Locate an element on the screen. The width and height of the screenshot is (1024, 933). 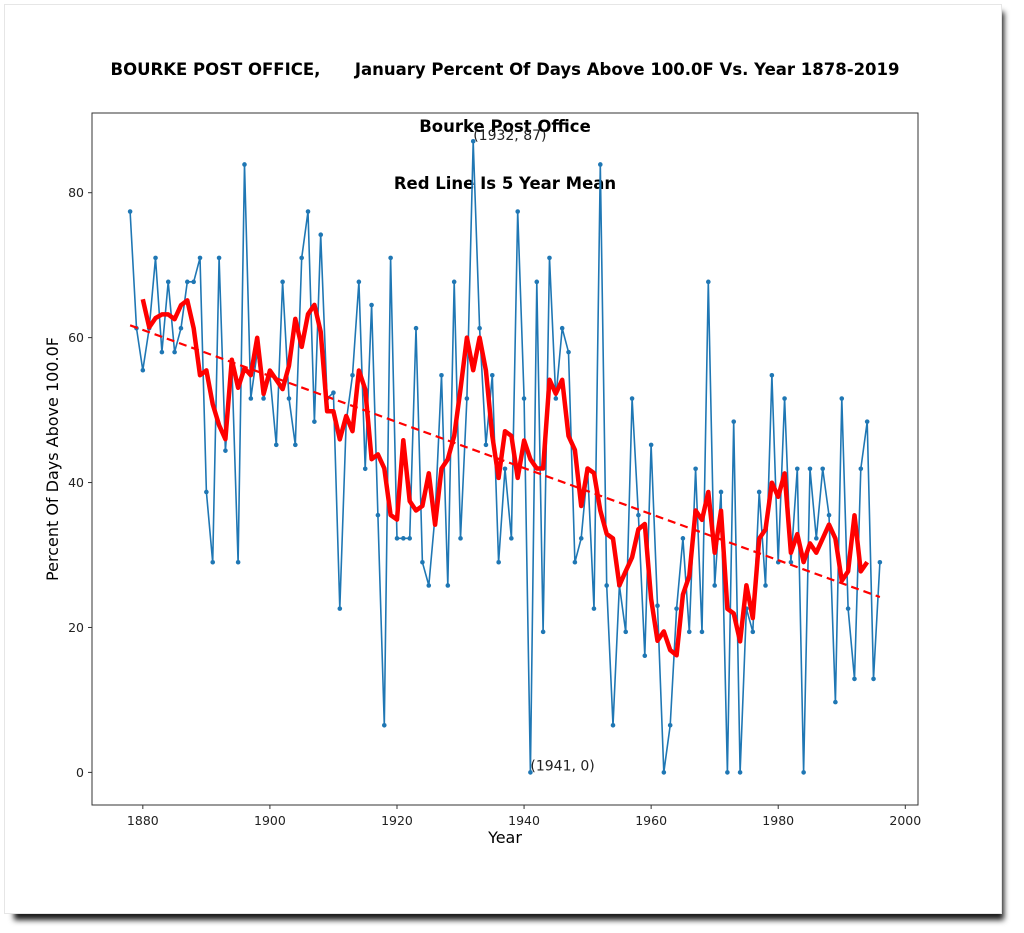
y-tick-label: 60 is located at coordinates (76, 337).